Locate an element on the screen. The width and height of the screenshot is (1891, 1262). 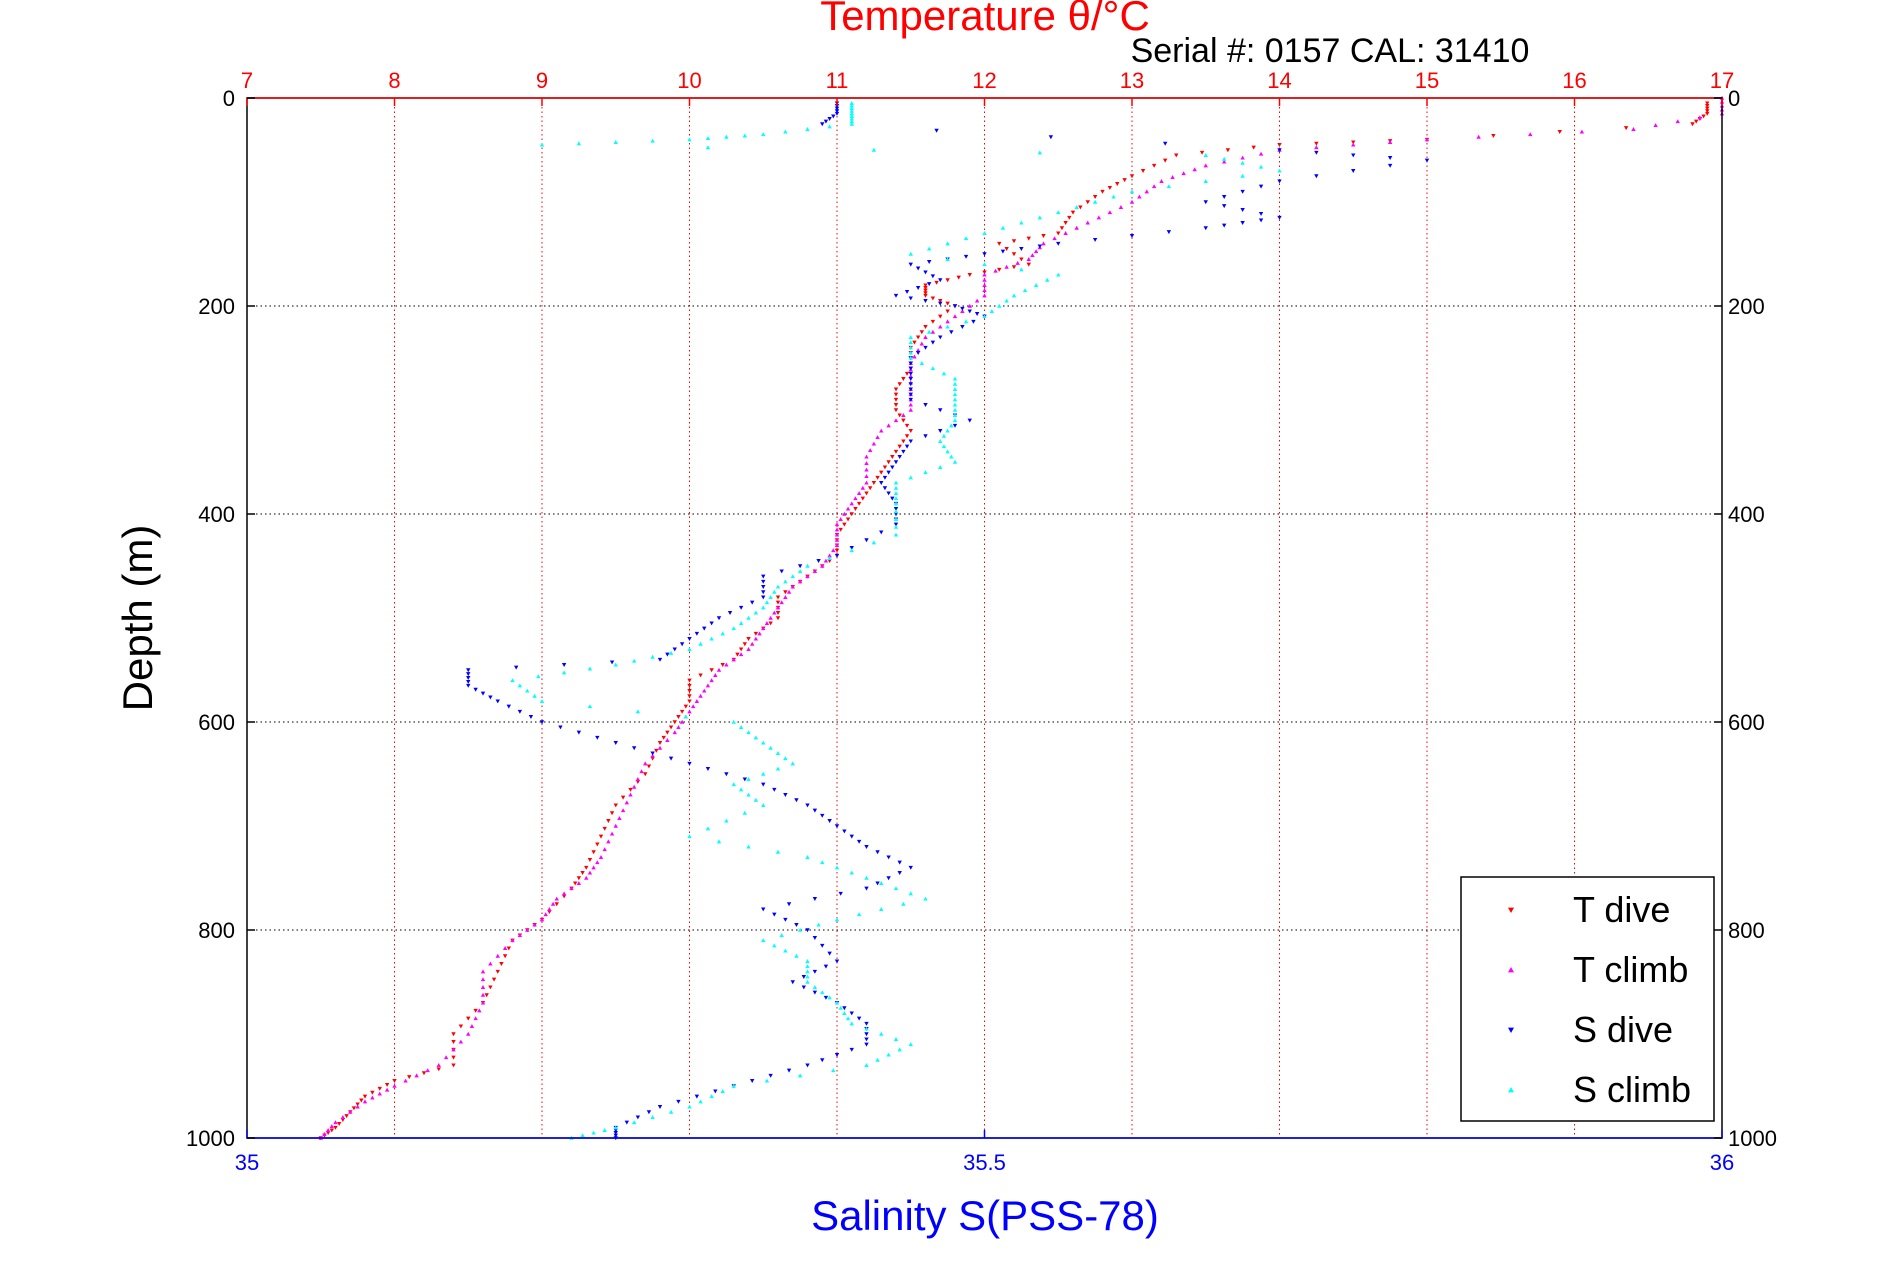
temperature-tick-label: 12 is located at coordinates (984, 80).